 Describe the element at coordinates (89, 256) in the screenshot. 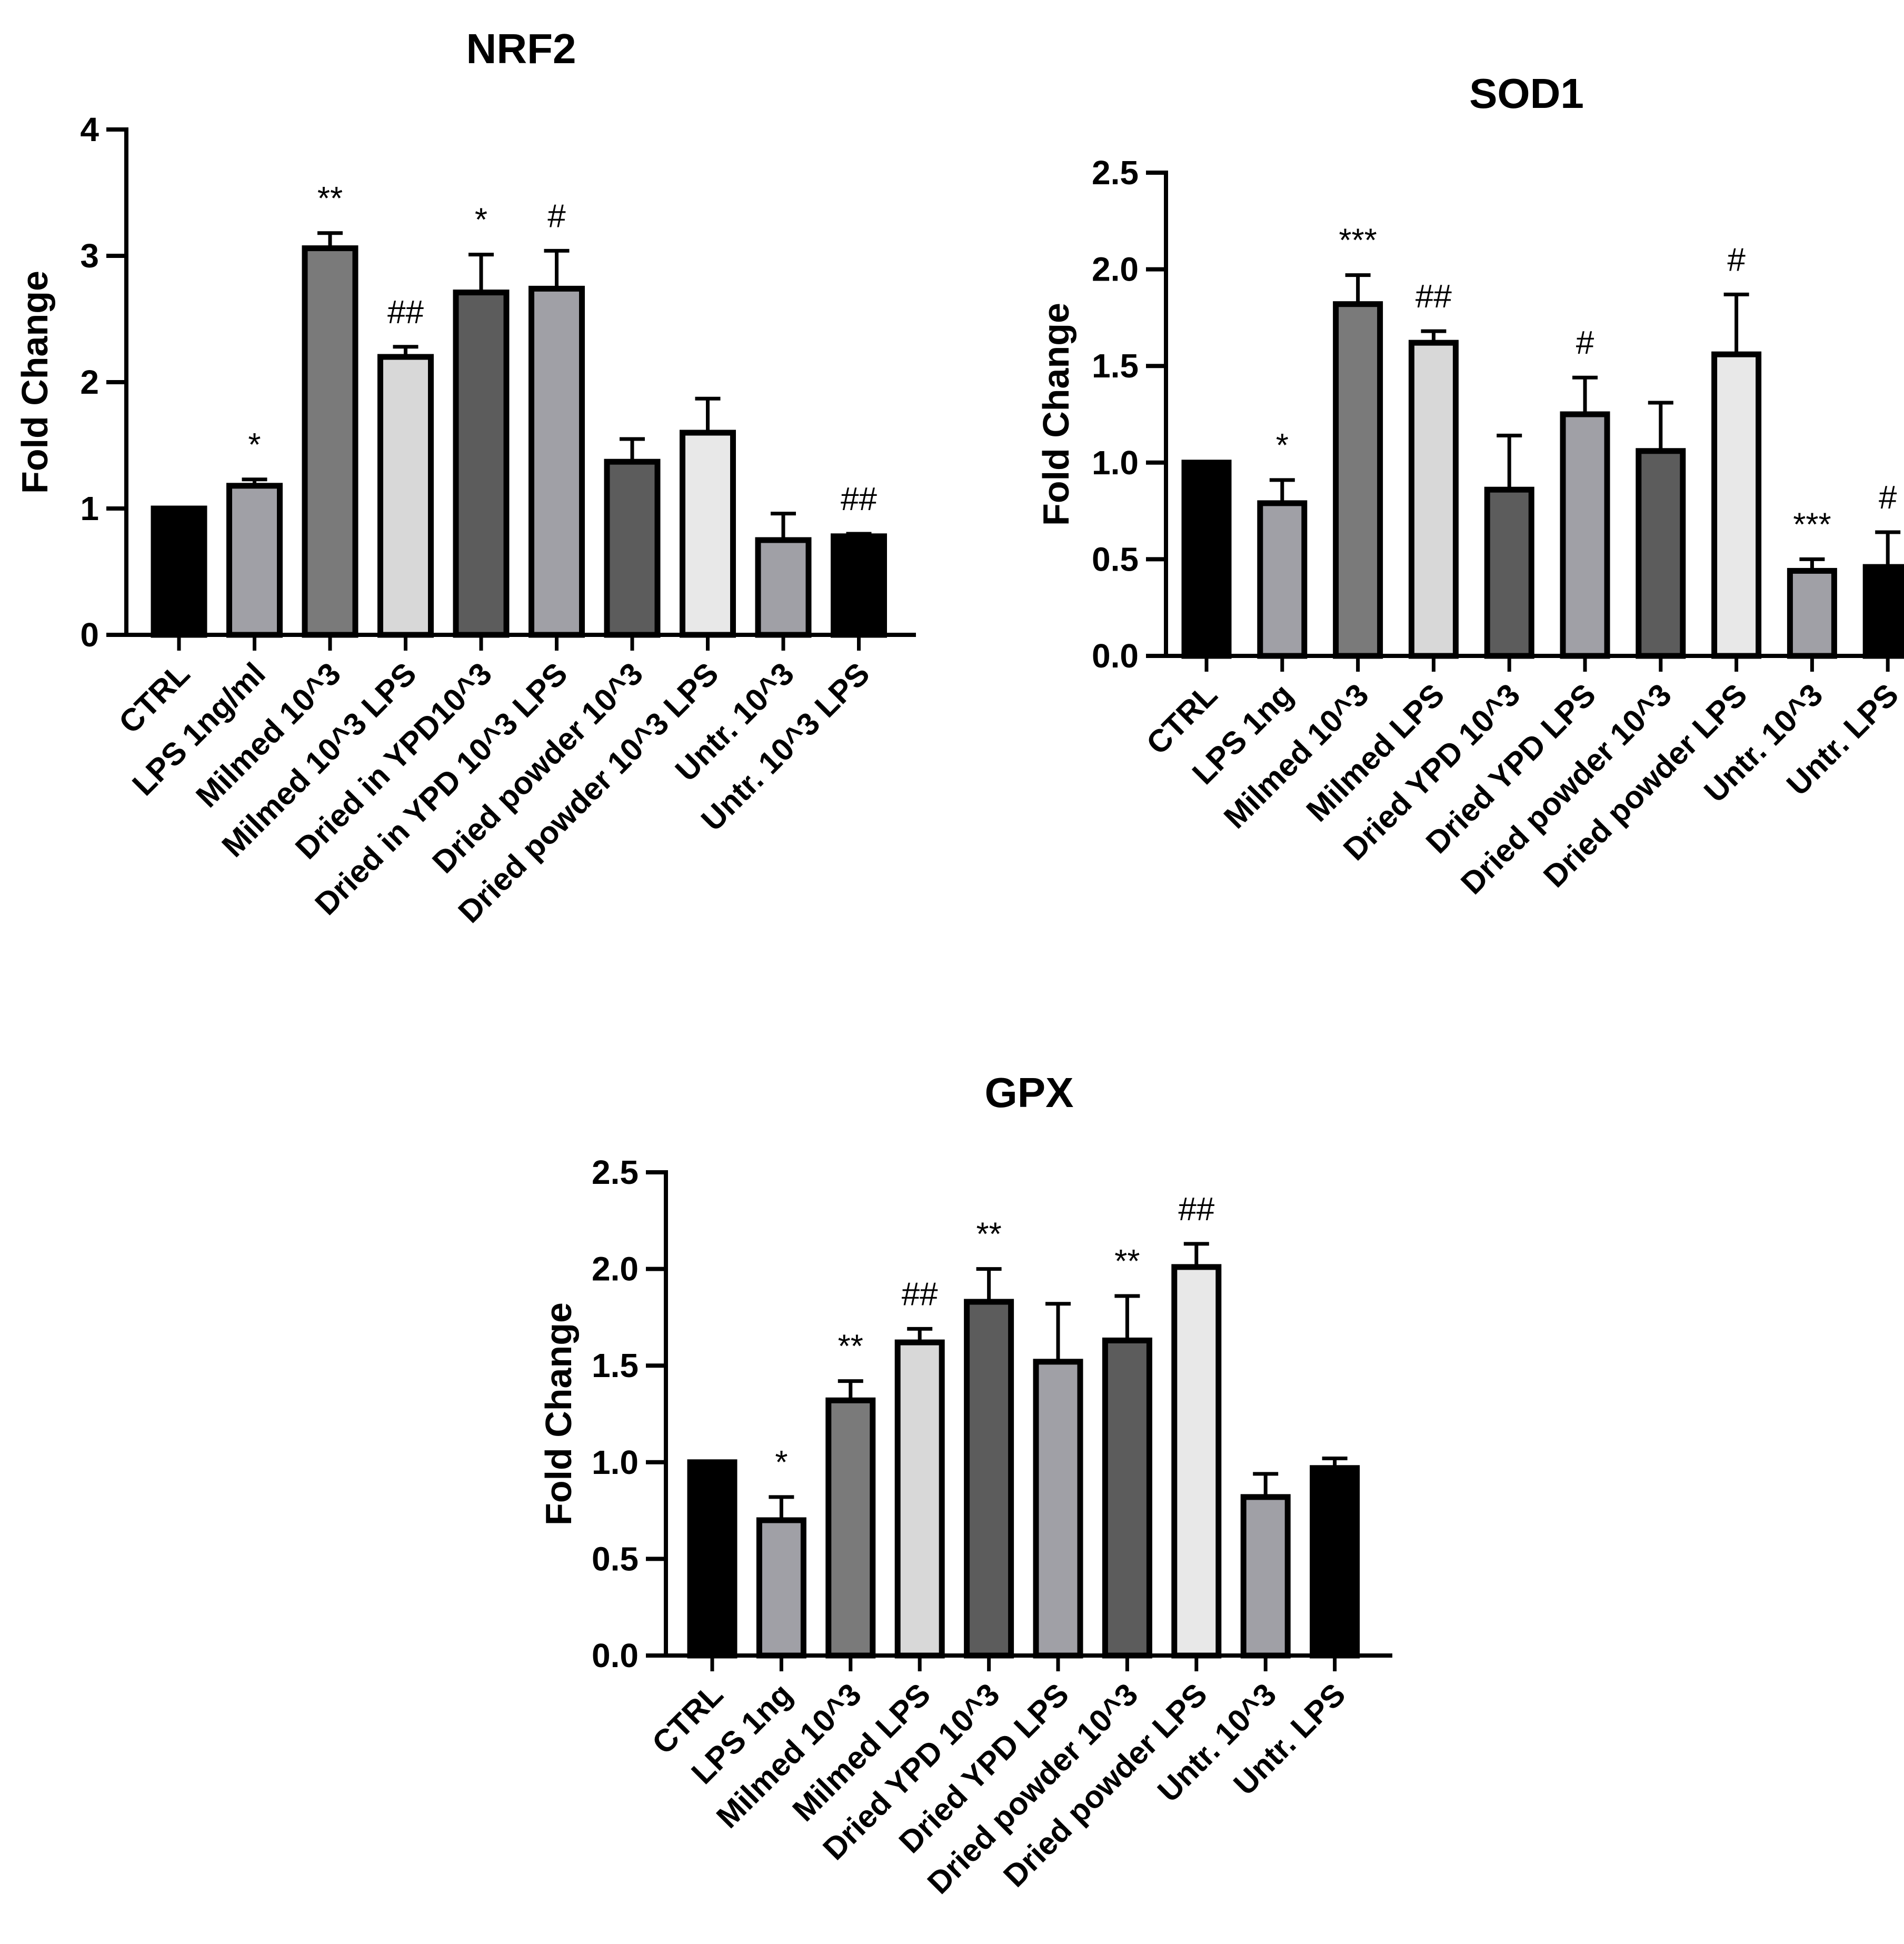

I see `y-tick-label: 3` at that location.